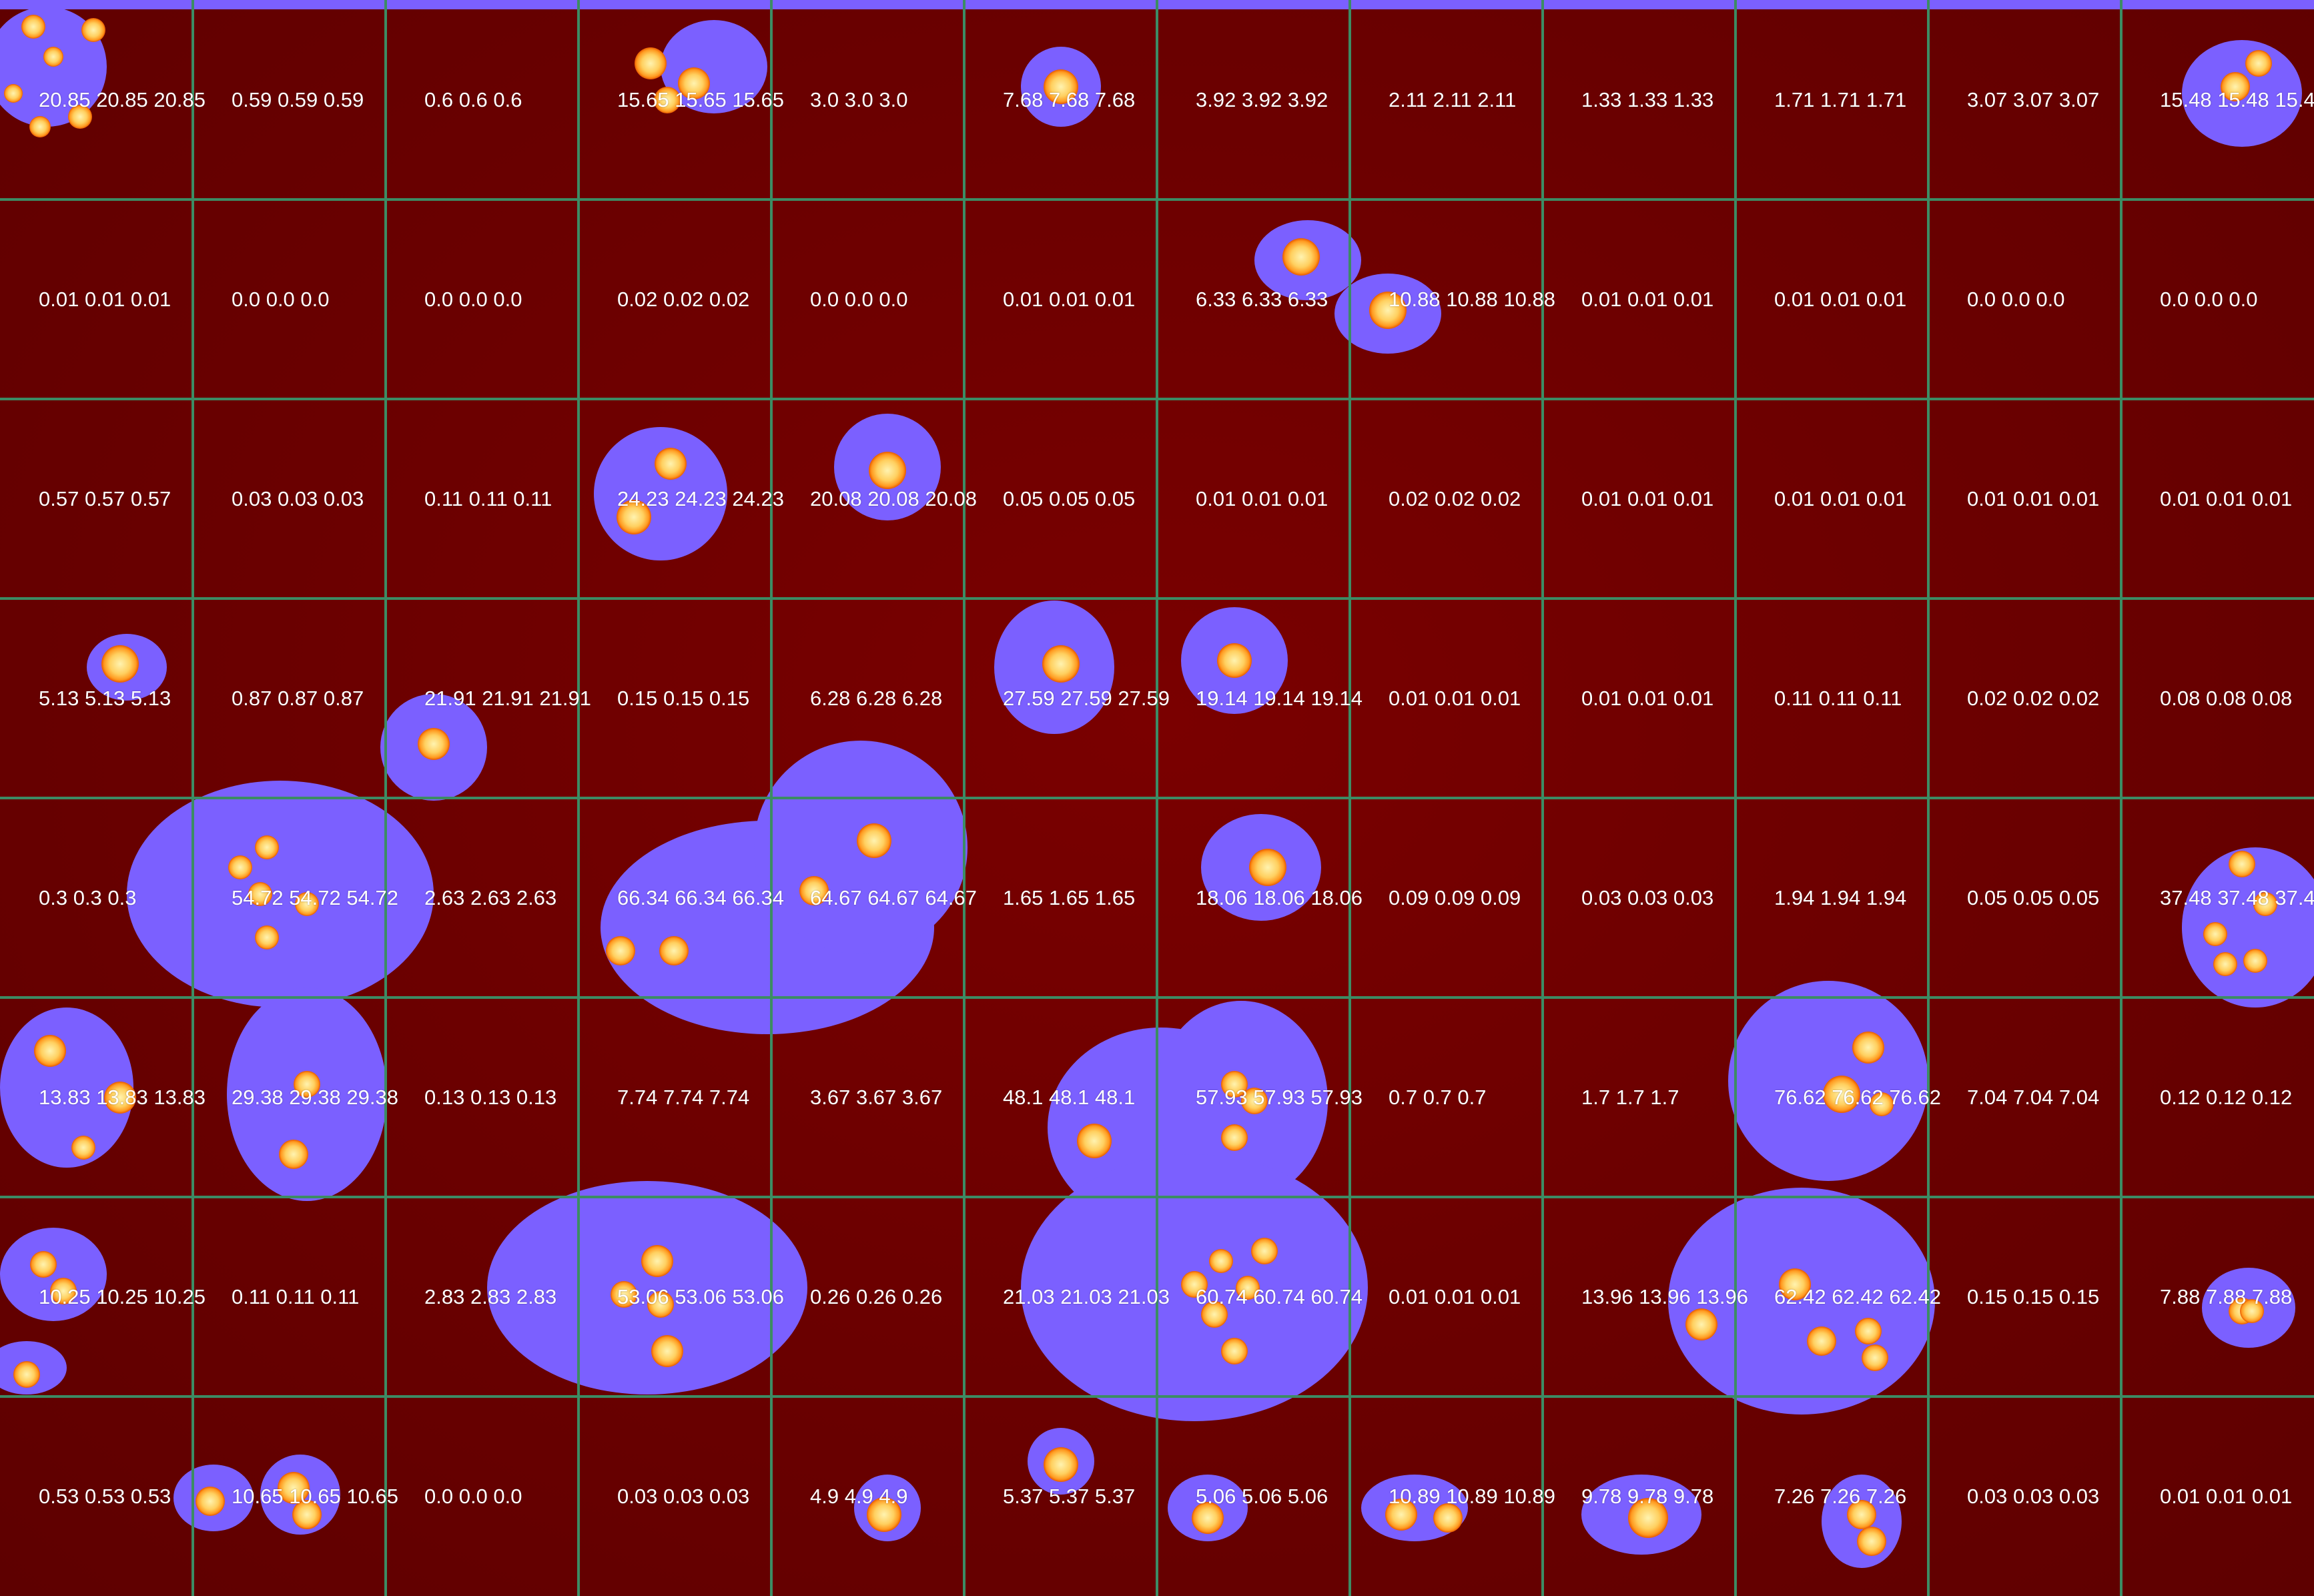  I want to click on cell-value-label: 76.62 76.62 76.62, so click(1858, 1097).